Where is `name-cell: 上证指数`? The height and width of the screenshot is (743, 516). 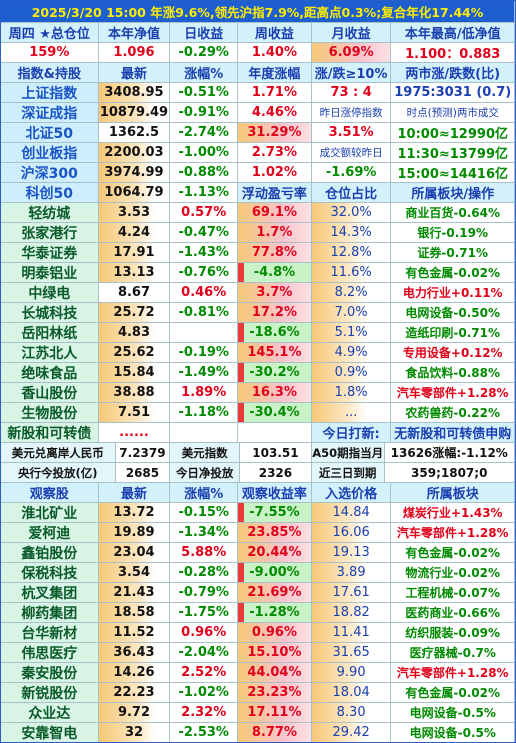
name-cell: 上证指数 is located at coordinates (50, 93).